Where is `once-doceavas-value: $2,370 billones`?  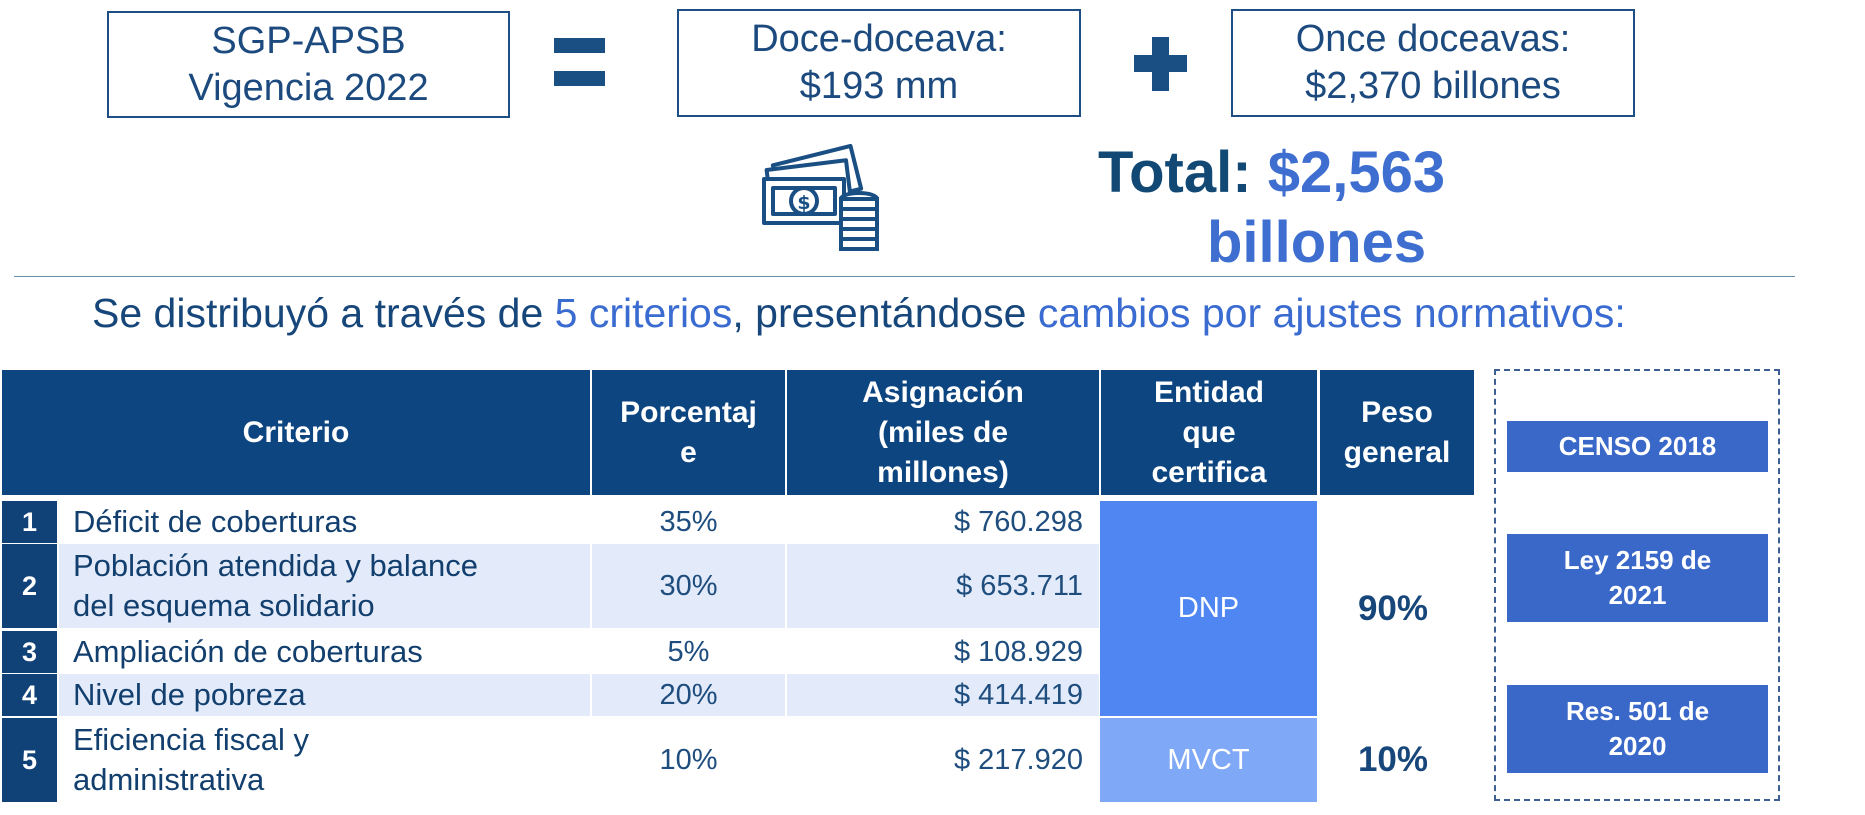
once-doceavas-value: $2,370 billones is located at coordinates (1433, 86).